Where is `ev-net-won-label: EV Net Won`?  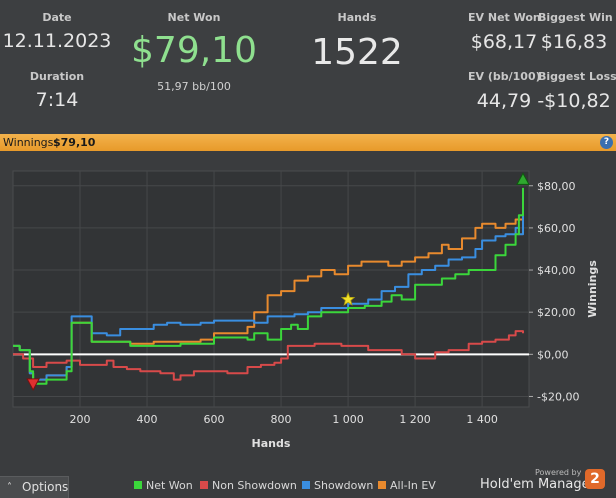
ev-net-won-label: EV Net Won is located at coordinates (504, 17).